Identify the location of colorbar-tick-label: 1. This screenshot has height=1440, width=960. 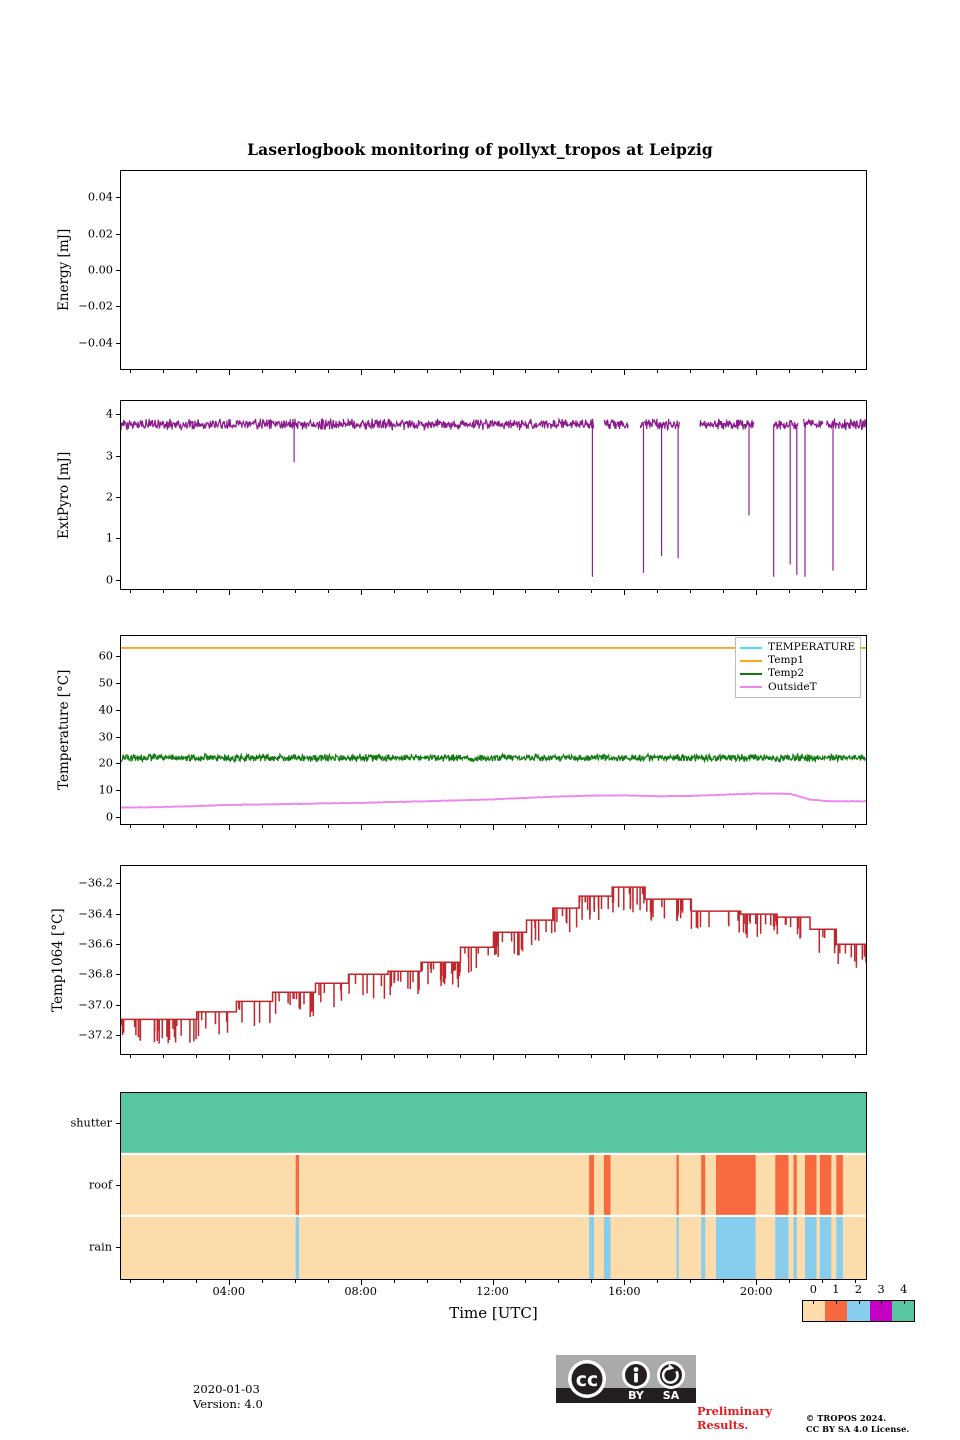
(836, 1289).